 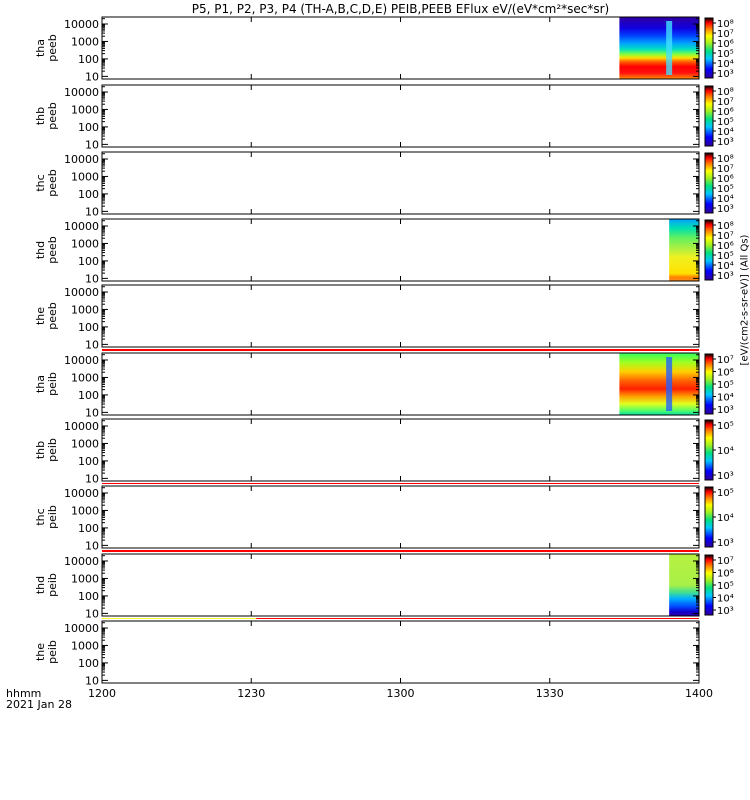 I want to click on colorbar-unit-label: [eV/(cm2-s-sr-eV)] (All Qs), so click(x=744, y=300).